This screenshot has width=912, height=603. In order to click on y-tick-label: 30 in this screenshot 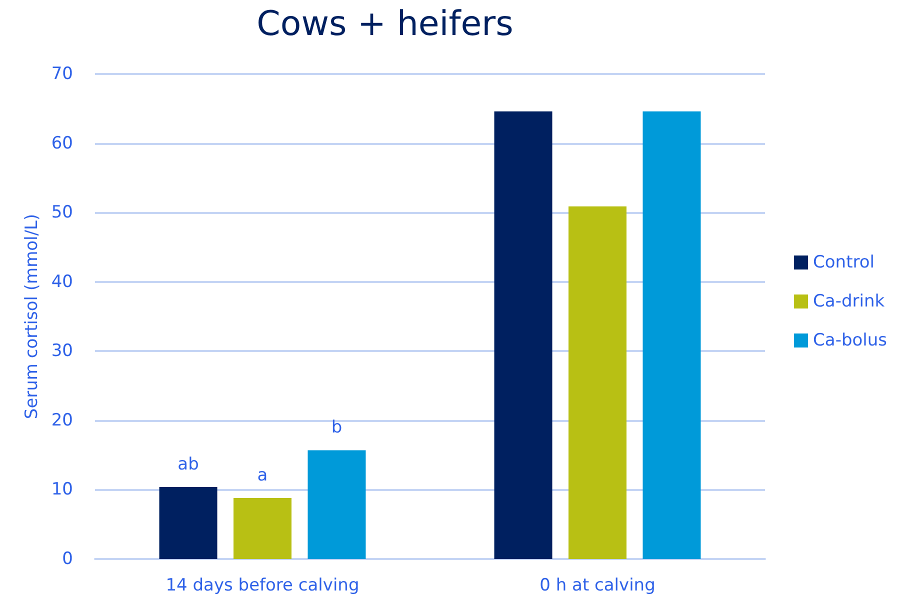, I will do `click(62, 351)`.